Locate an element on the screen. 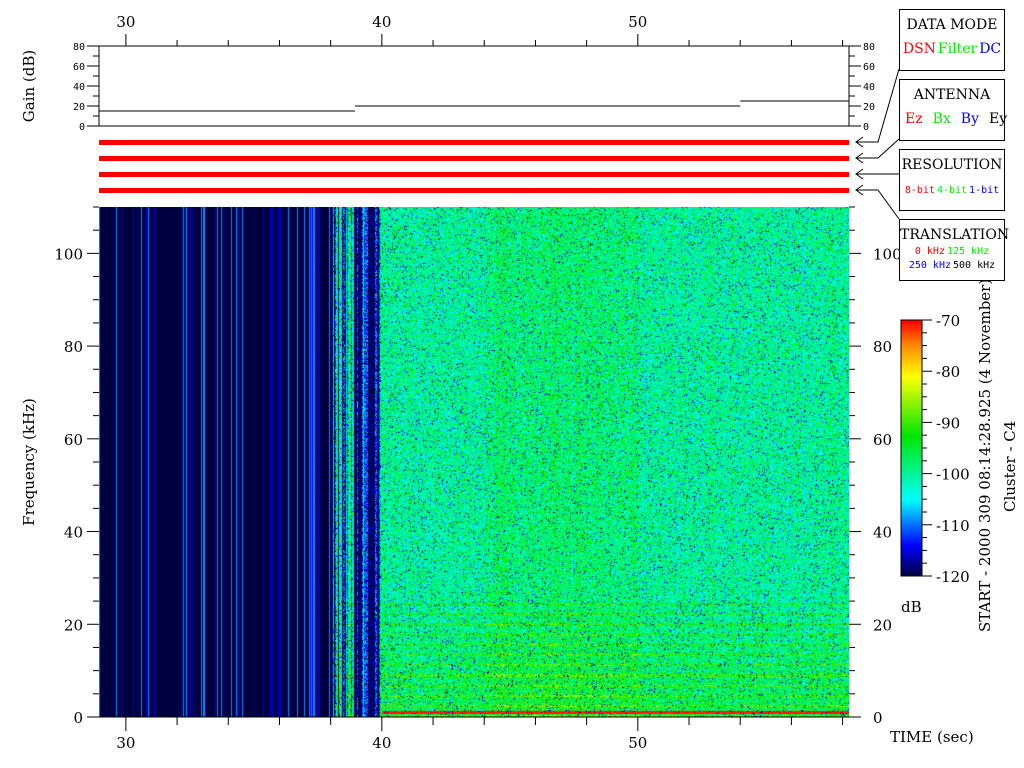 This screenshot has height=768, width=1024. legend-item-dsn: DSN is located at coordinates (919, 49).